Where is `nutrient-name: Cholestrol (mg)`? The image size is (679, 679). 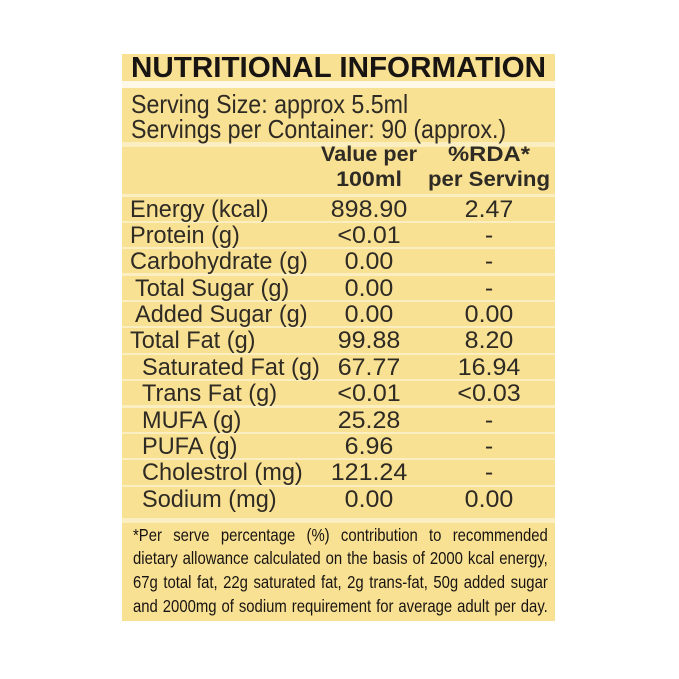 nutrient-name: Cholestrol (mg) is located at coordinates (223, 473).